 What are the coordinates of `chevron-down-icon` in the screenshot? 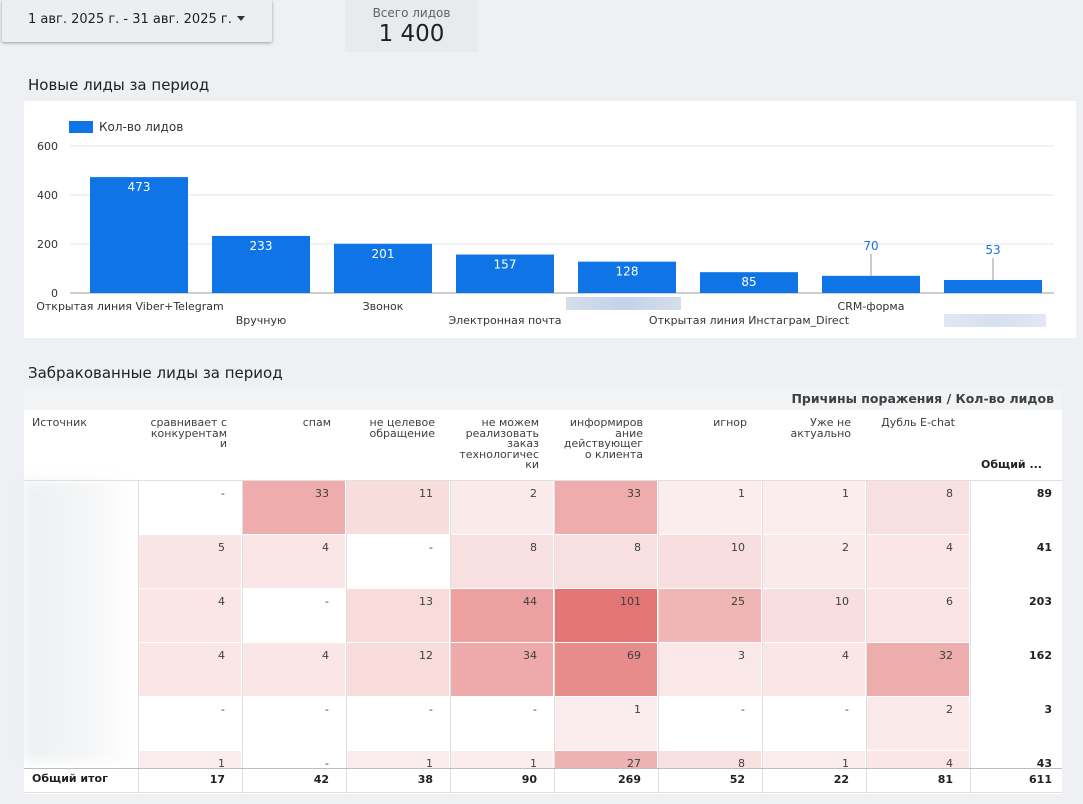 It's located at (241, 18).